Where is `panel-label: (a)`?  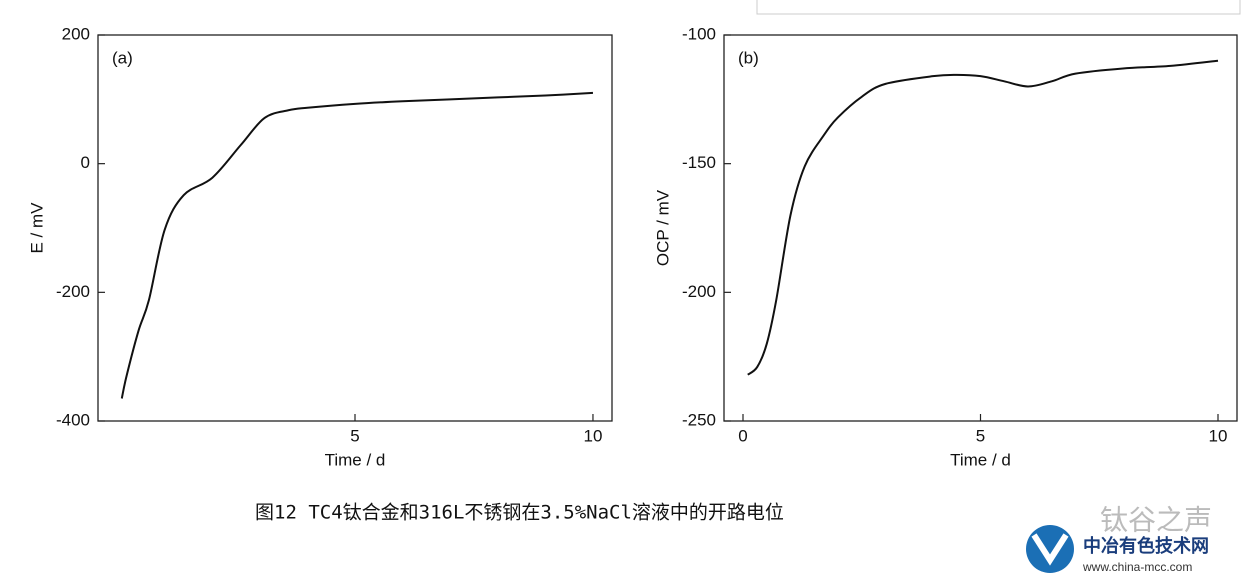 panel-label: (a) is located at coordinates (122, 57).